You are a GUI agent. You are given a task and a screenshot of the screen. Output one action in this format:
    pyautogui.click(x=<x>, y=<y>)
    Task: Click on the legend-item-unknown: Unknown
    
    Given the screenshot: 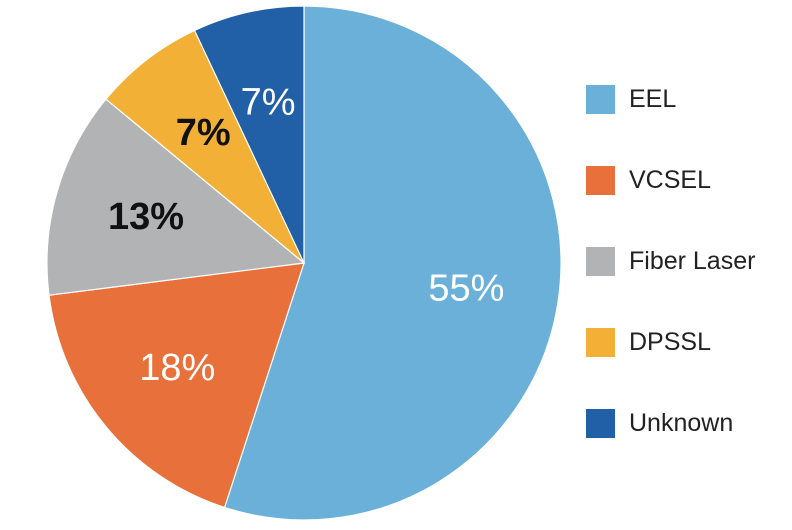 What is the action you would take?
    pyautogui.click(x=686, y=423)
    